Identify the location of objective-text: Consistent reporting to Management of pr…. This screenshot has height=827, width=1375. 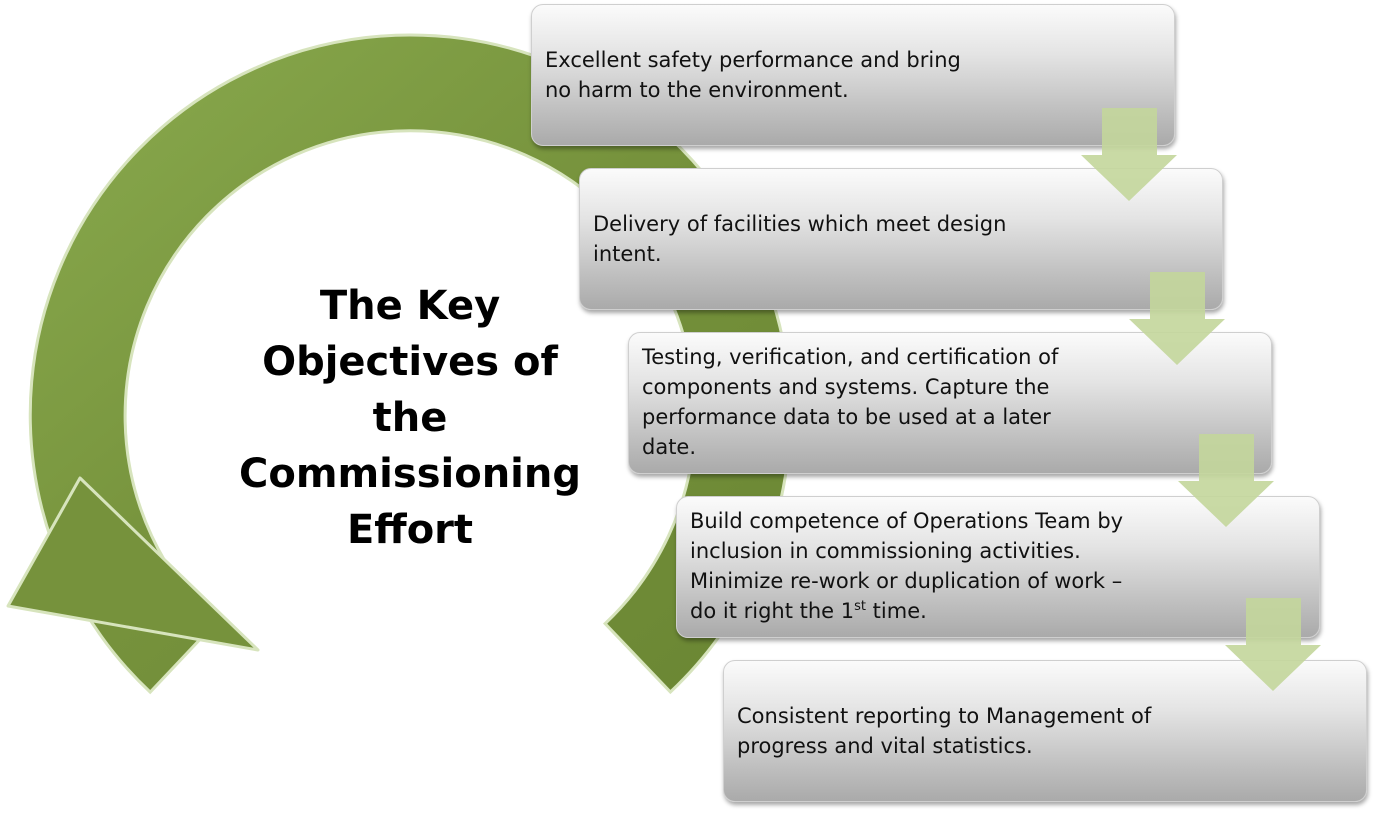
(944, 731).